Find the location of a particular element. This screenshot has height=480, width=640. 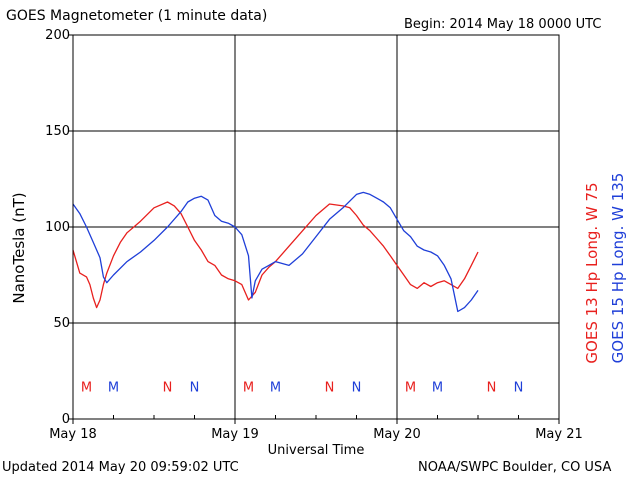

x-tick-label: May 21 is located at coordinates (559, 434).